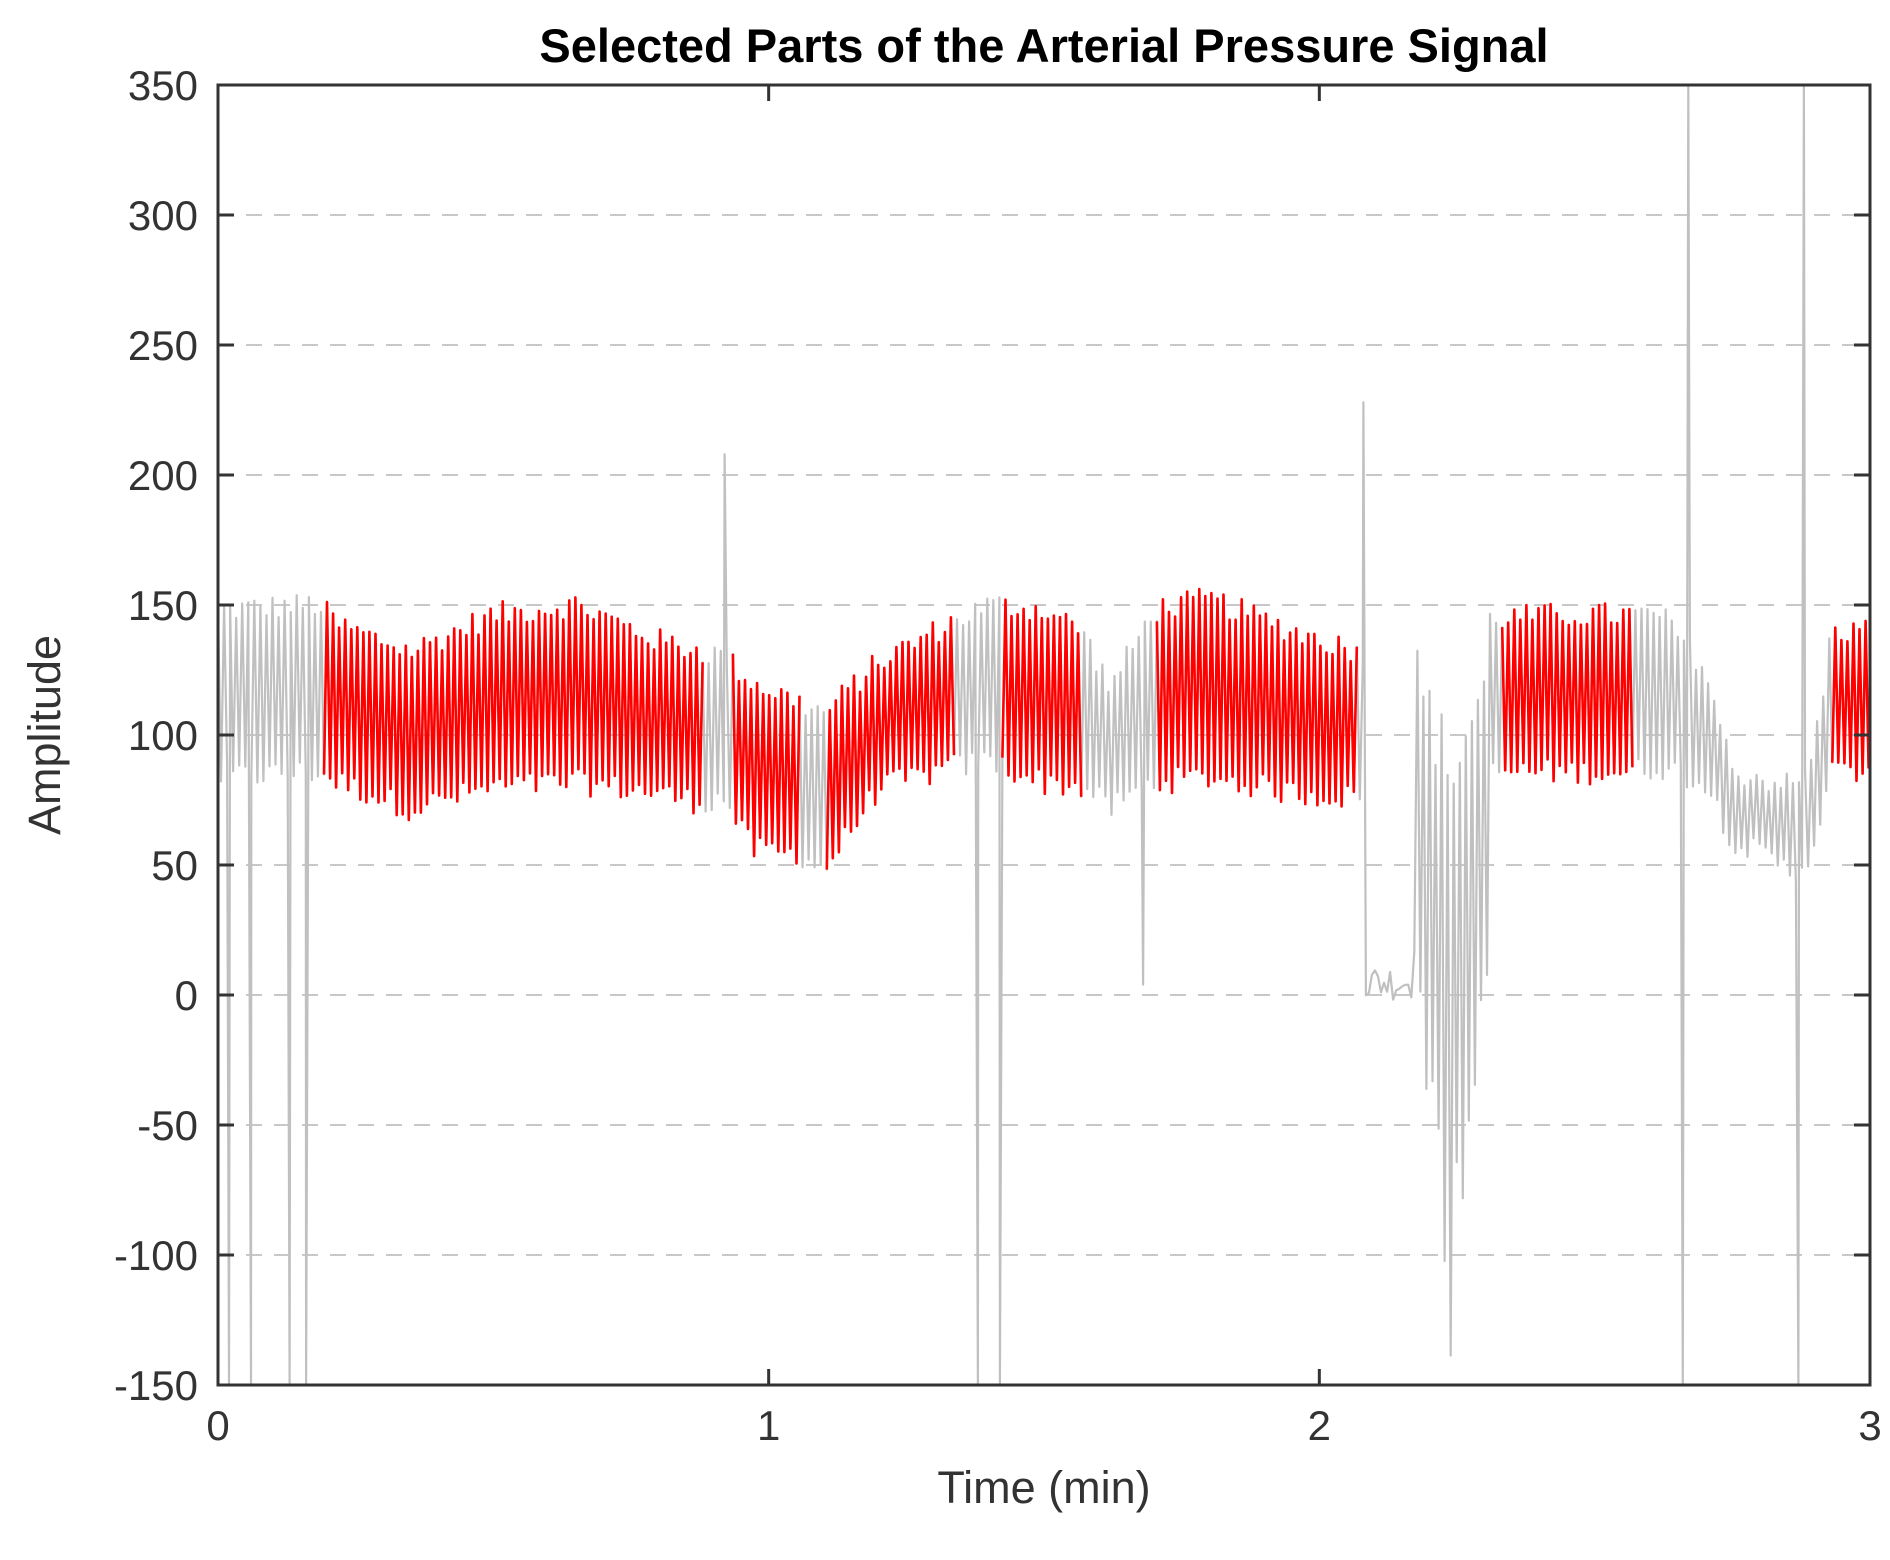 This screenshot has width=1890, height=1560. What do you see at coordinates (186, 995) in the screenshot?
I see `y-tick-label: 0` at bounding box center [186, 995].